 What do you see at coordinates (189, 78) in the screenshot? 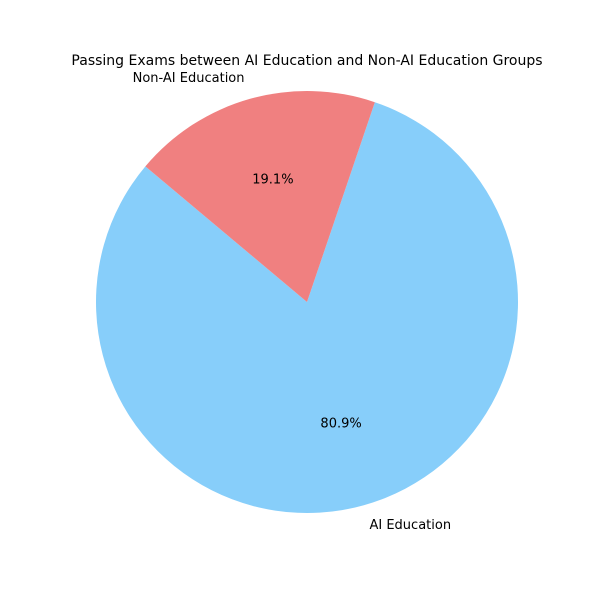
I see `slice-label-non-ai-education: Non-AI Education` at bounding box center [189, 78].